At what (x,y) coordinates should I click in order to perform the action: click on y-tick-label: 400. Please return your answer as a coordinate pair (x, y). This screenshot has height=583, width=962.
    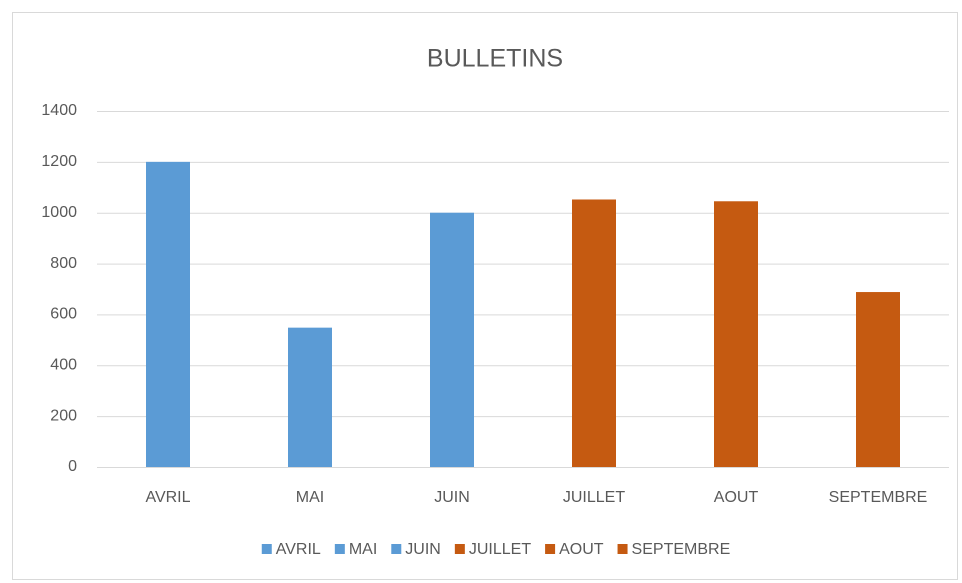
    Looking at the image, I should click on (63, 365).